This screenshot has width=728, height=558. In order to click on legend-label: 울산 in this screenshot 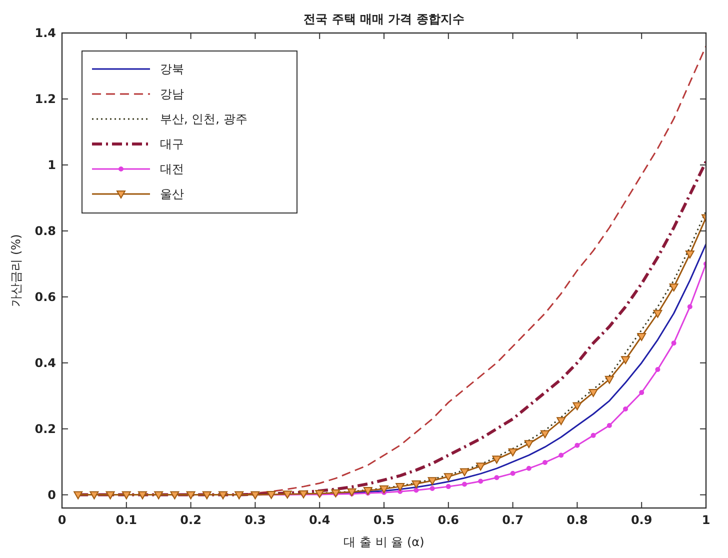, I will do `click(172, 194)`.